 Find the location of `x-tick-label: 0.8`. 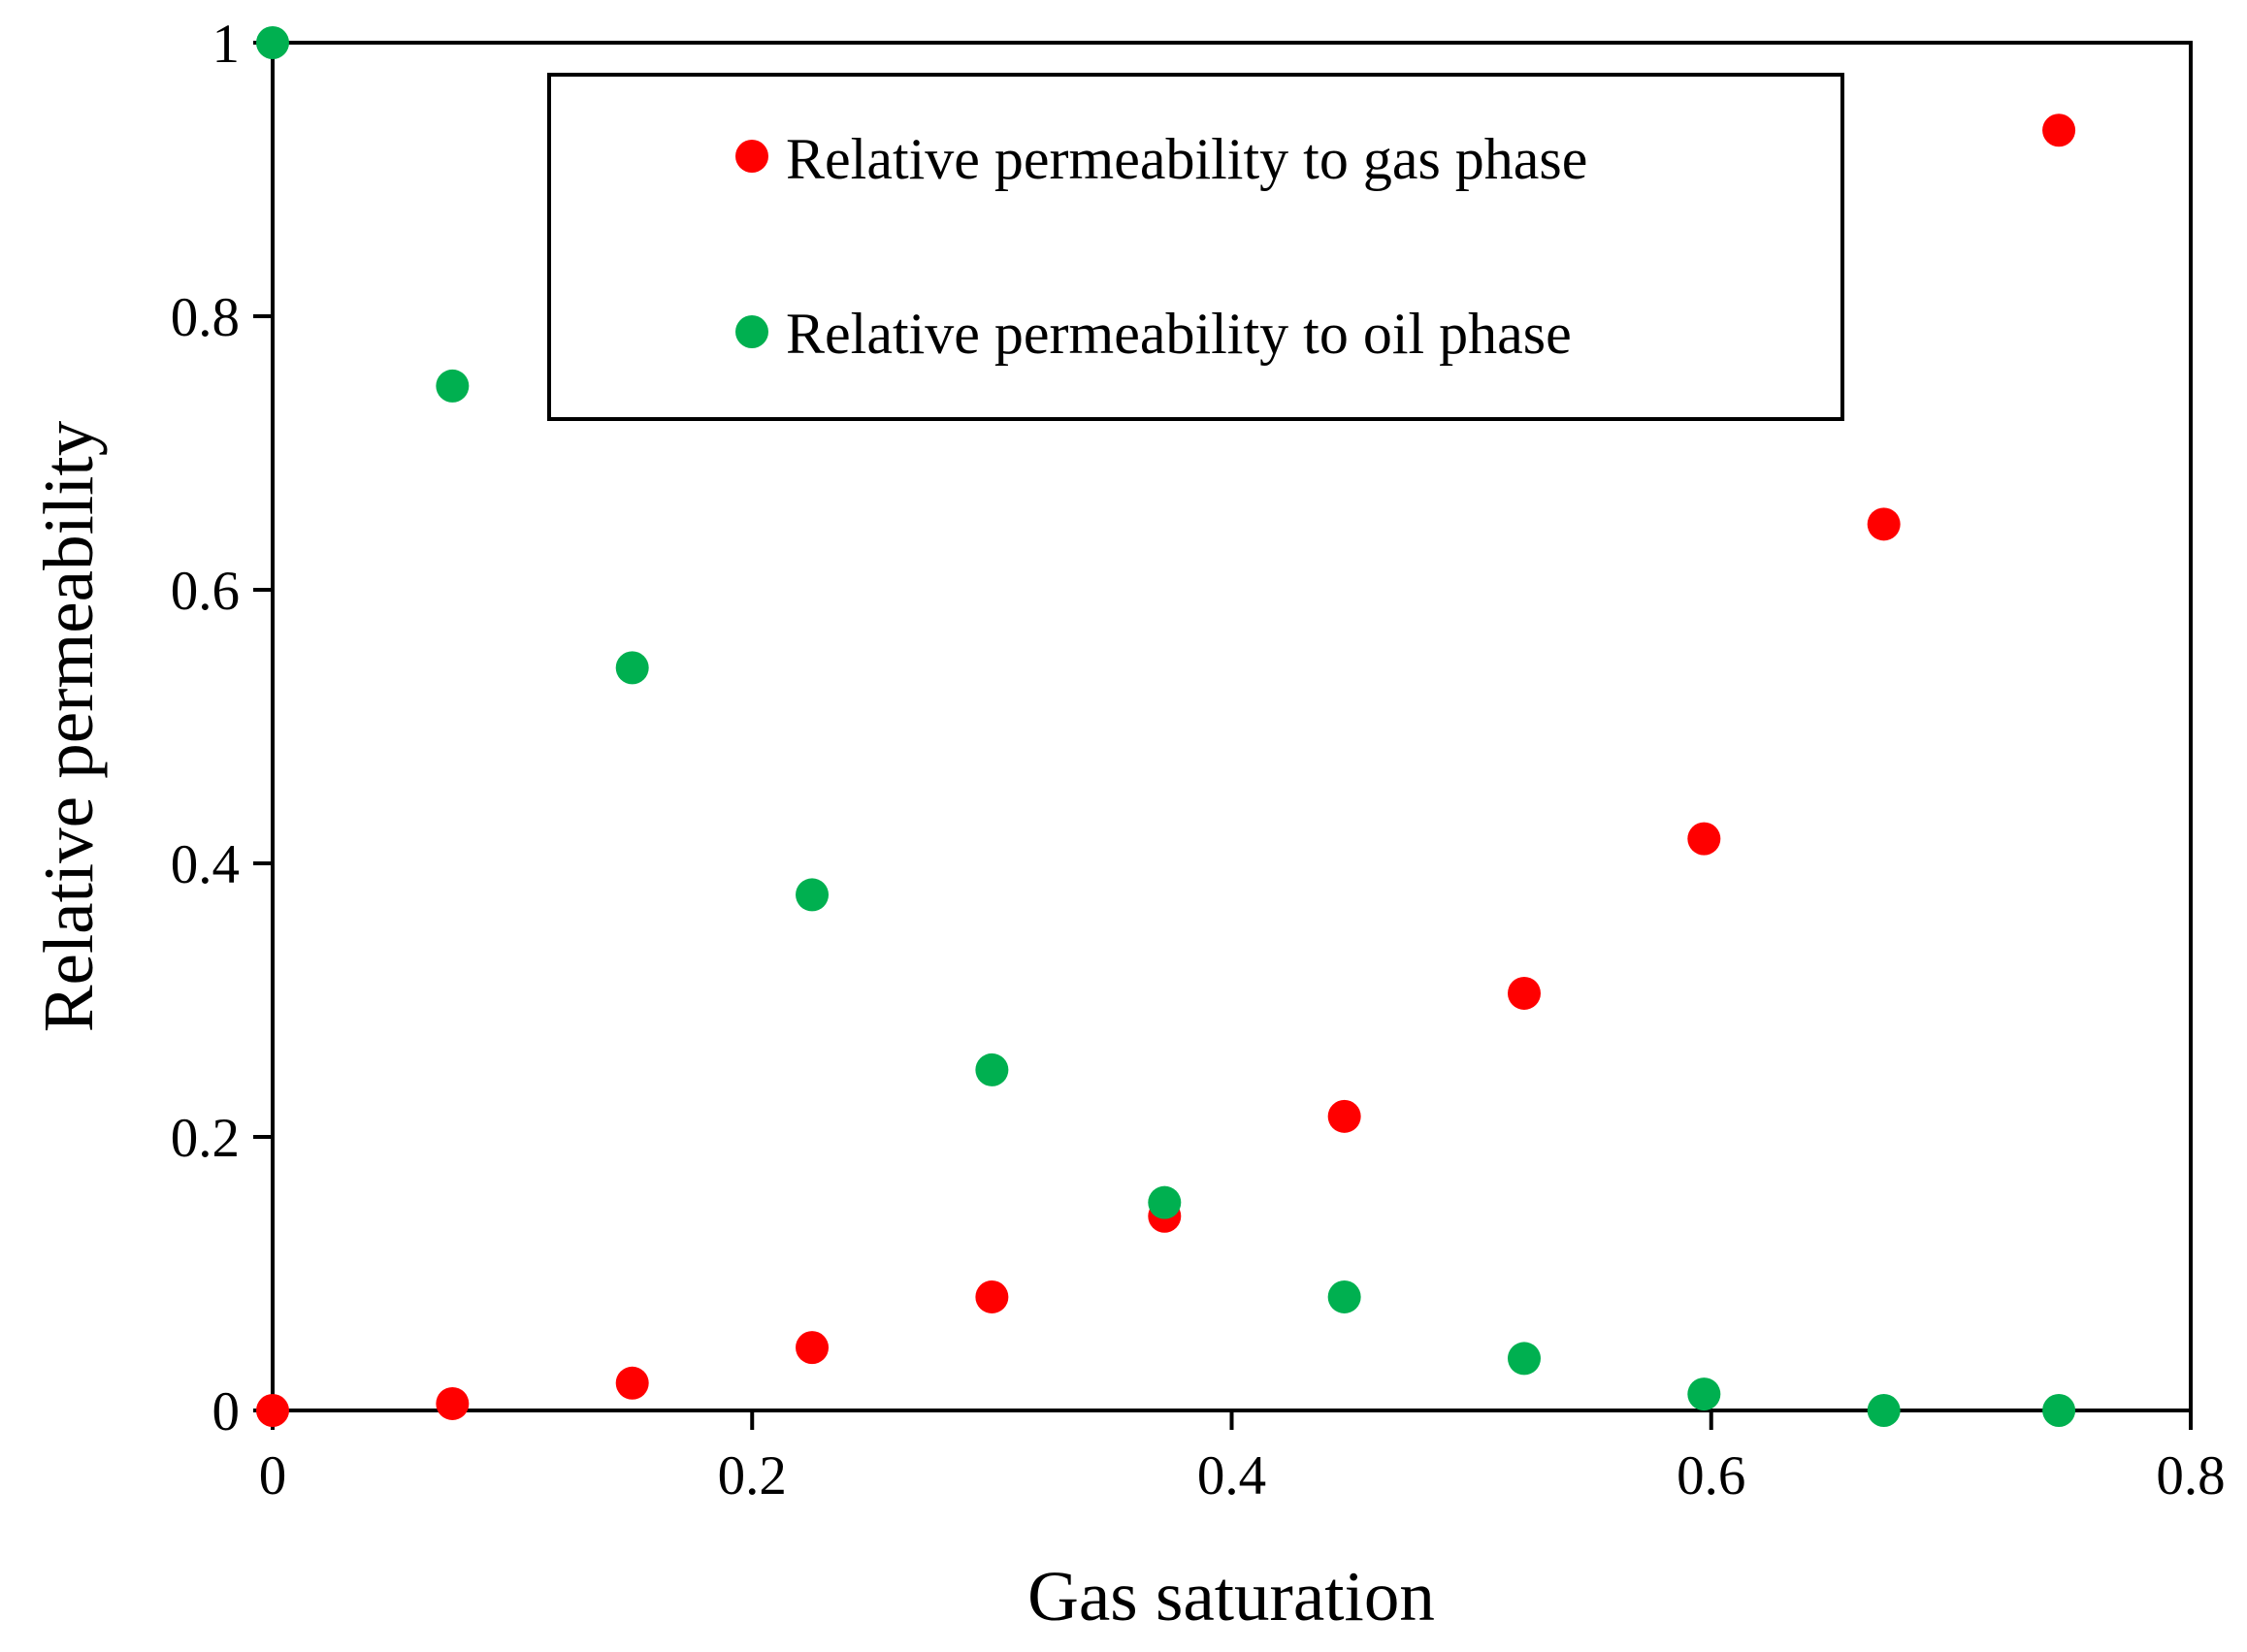

x-tick-label: 0.8 is located at coordinates (2190, 1475).